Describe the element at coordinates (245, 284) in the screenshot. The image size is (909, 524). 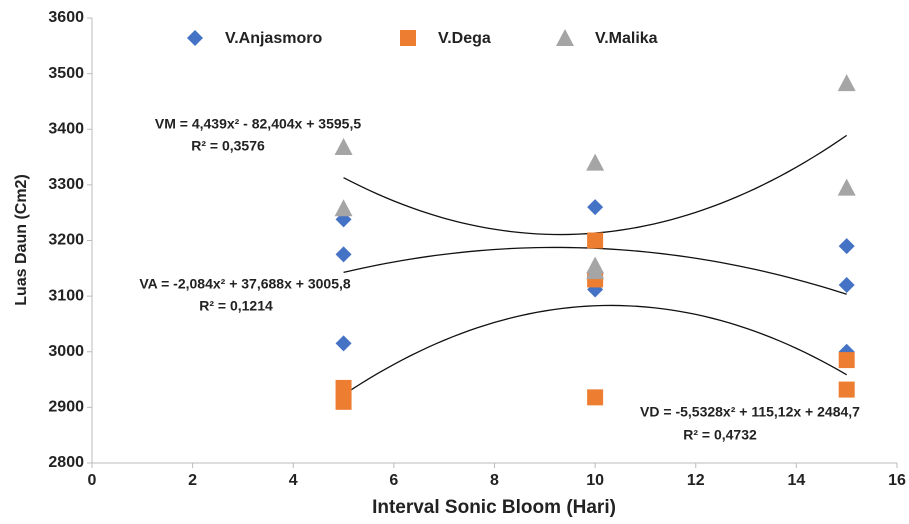
I see `equation: VA = -2,084x² + 37,688x + 3005,8` at that location.